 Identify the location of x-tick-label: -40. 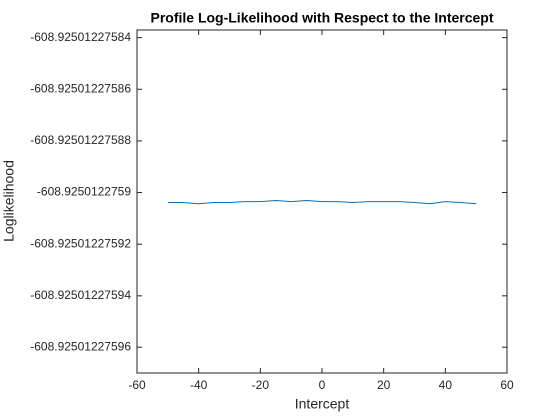
(199, 385).